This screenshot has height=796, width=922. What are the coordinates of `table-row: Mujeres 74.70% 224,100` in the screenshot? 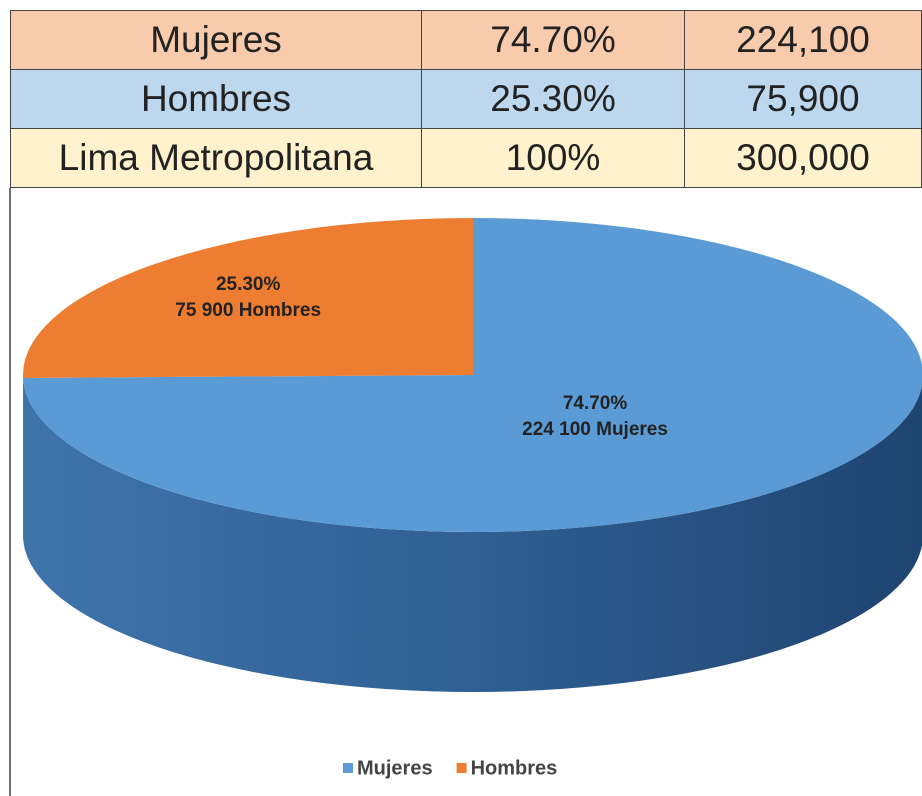 It's located at (466, 40).